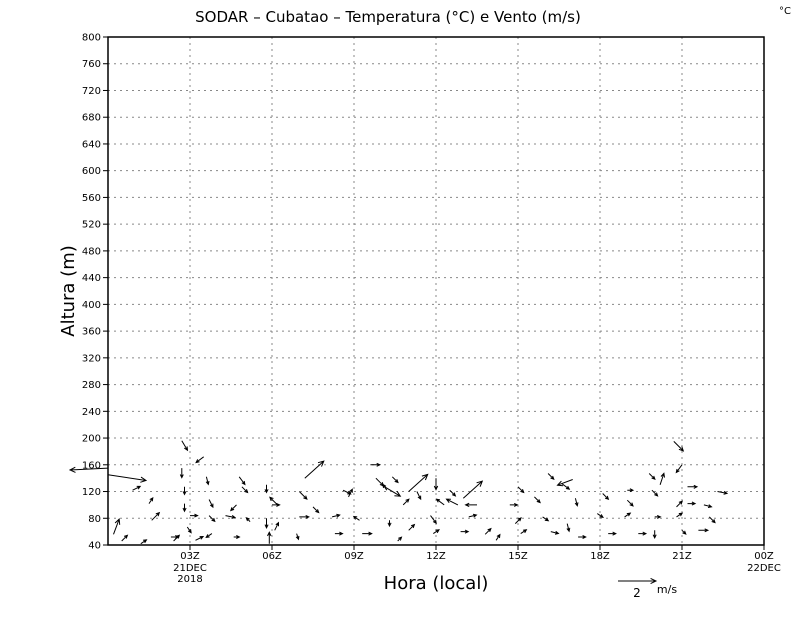  Describe the element at coordinates (91, 38) in the screenshot. I see `y-tick-label: 800` at that location.